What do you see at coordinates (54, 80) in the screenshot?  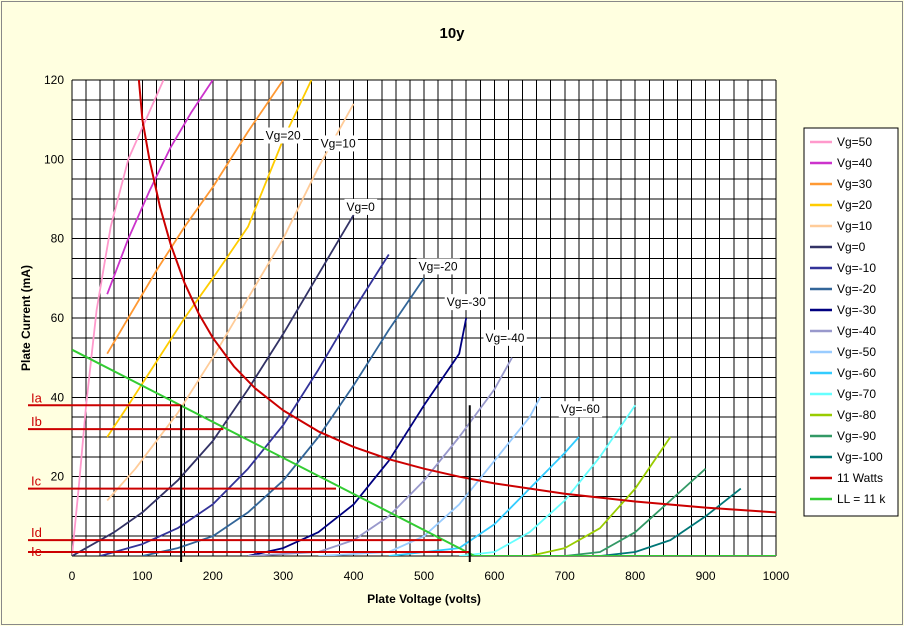 I see `y-tick-label: 120` at bounding box center [54, 80].